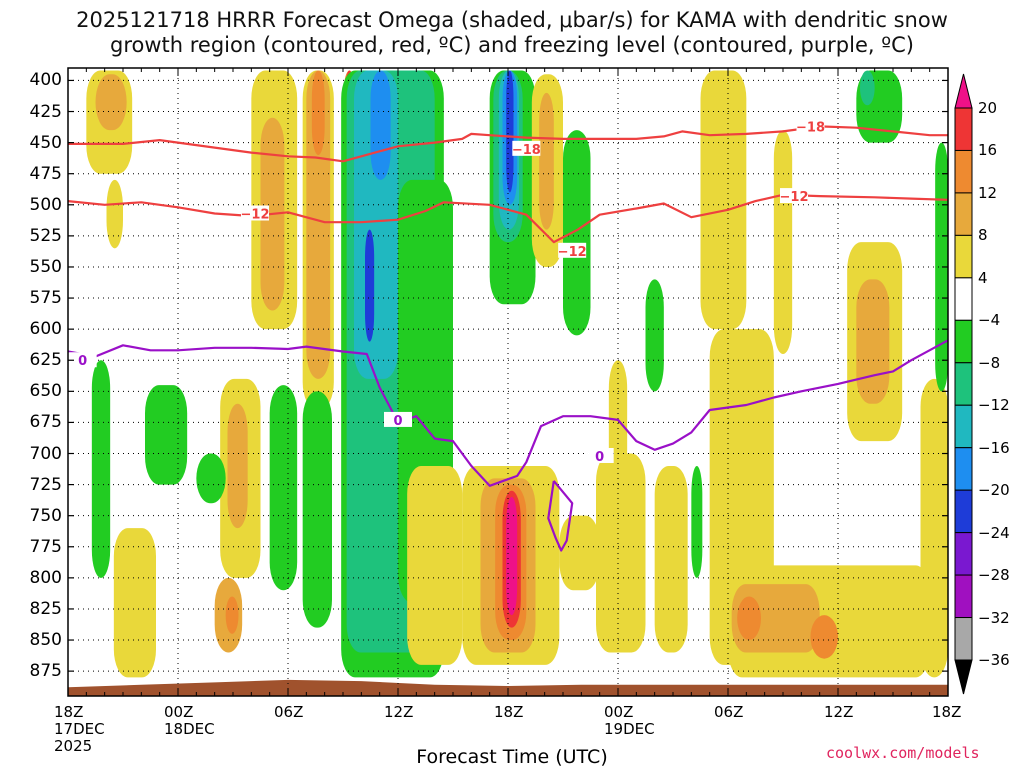 This screenshot has height=768, width=1024. I want to click on y-tick-label: 675, so click(45, 422).